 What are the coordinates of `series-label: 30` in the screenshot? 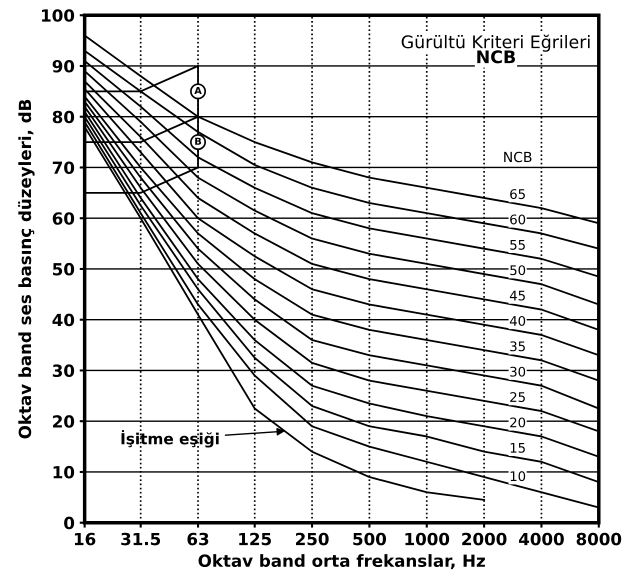 It's located at (518, 371).